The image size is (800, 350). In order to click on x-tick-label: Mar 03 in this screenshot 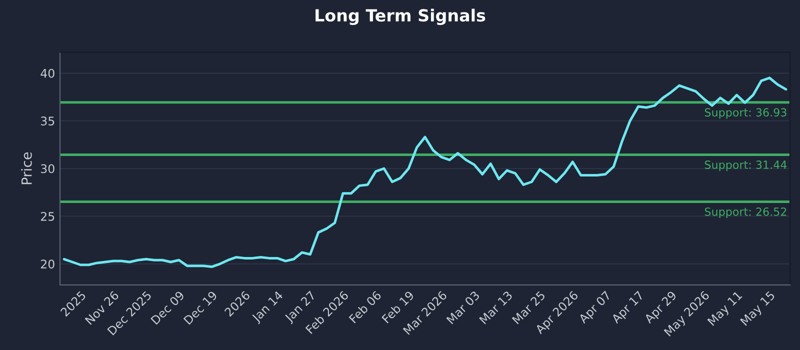, I will do `click(463, 307)`.